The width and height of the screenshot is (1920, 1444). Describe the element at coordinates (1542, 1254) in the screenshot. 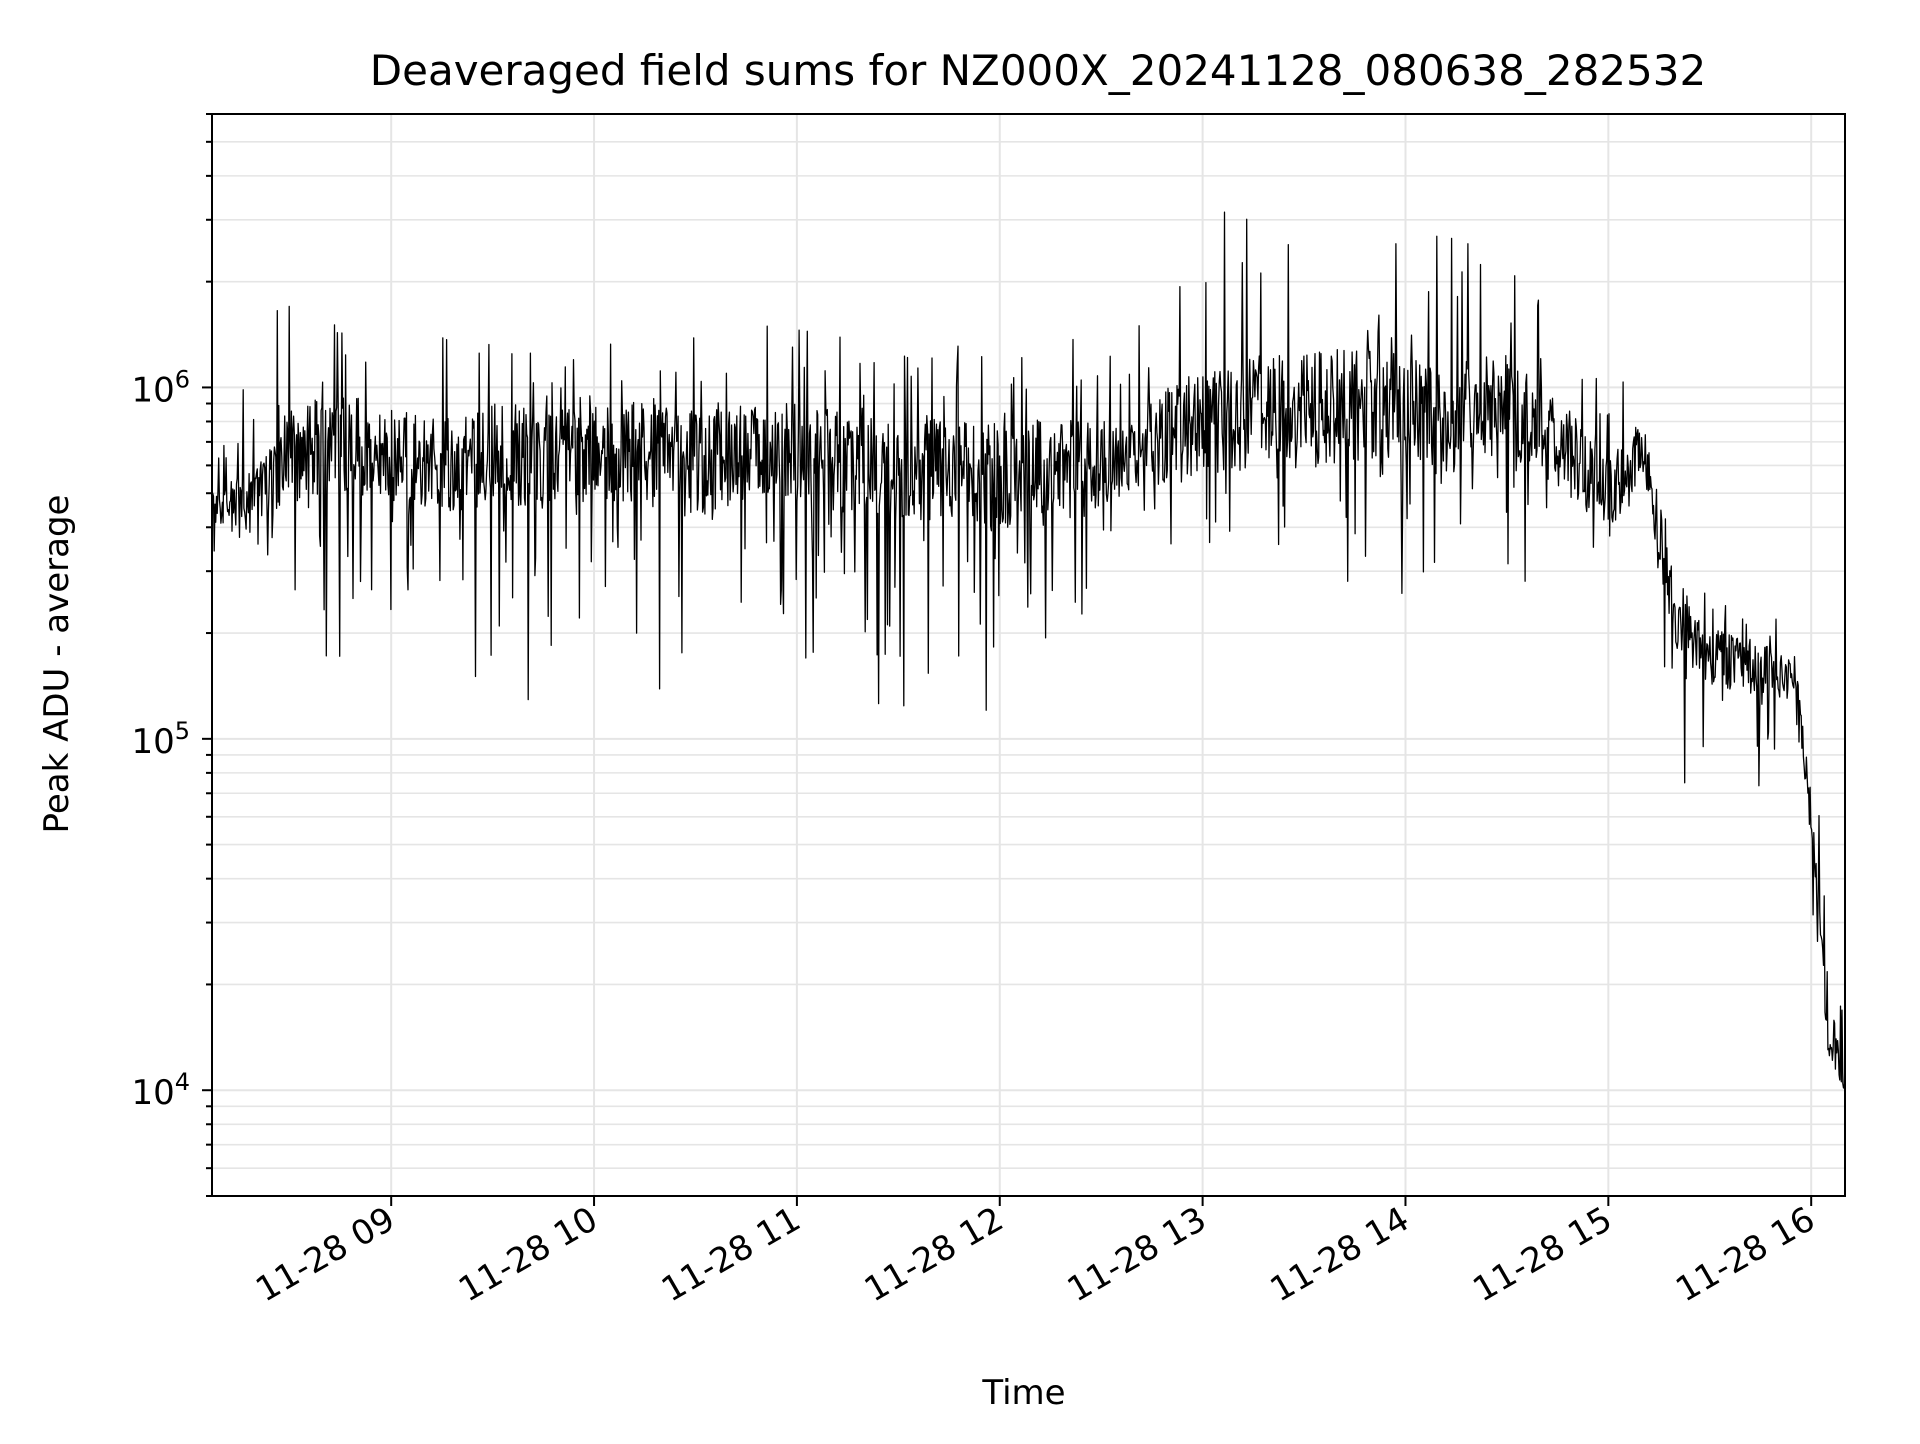

I see `x-tick-label: 11-28 15` at that location.